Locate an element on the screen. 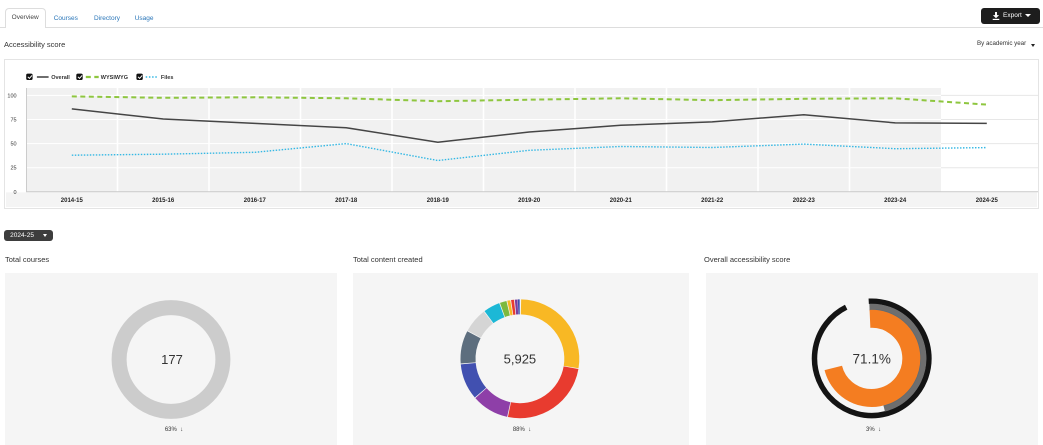 Image resolution: width=1043 pixels, height=445 pixels. svg-text: 2019-20 is located at coordinates (529, 201).